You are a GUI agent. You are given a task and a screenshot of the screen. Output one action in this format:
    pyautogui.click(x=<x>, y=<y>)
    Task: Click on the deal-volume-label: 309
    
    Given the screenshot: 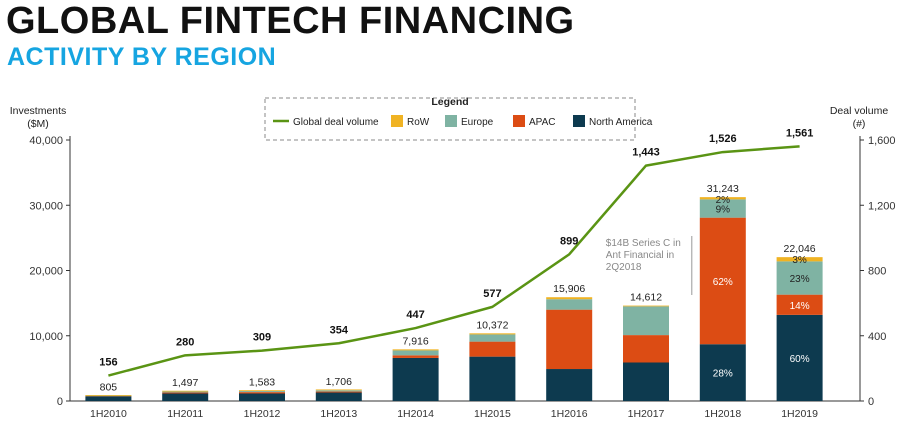 What is the action you would take?
    pyautogui.click(x=262, y=338)
    